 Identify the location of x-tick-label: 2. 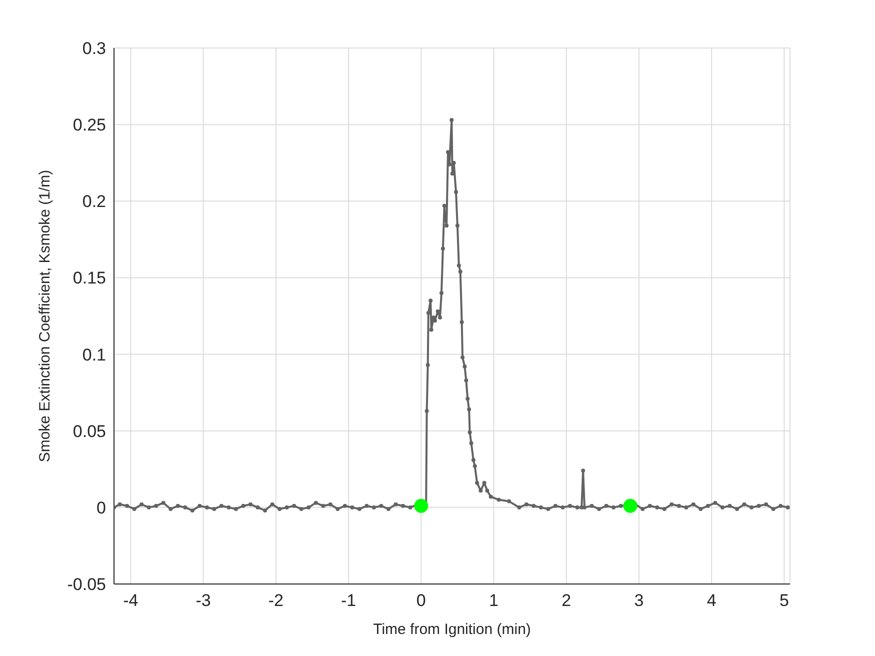
(567, 600).